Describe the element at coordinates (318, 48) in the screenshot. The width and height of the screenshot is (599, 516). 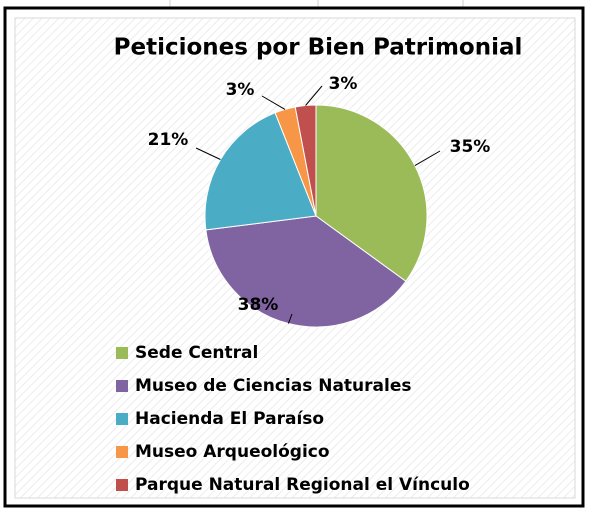
I see `chart-title: Peticiones por Bien Patrimonial` at that location.